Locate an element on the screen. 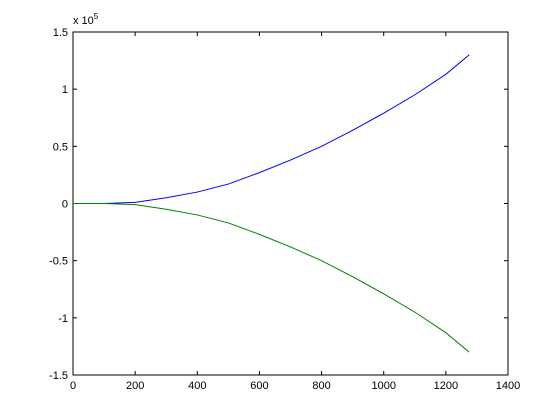  x-tick-label: 200 is located at coordinates (135, 386).